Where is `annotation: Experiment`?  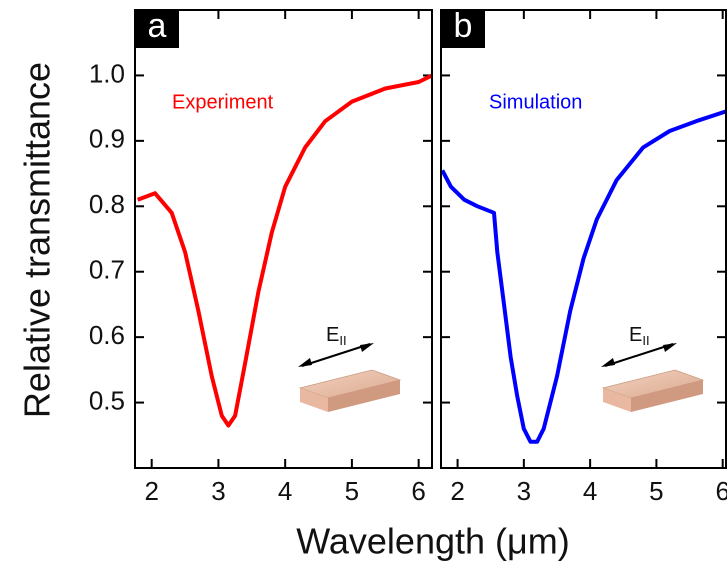 annotation: Experiment is located at coordinates (223, 102).